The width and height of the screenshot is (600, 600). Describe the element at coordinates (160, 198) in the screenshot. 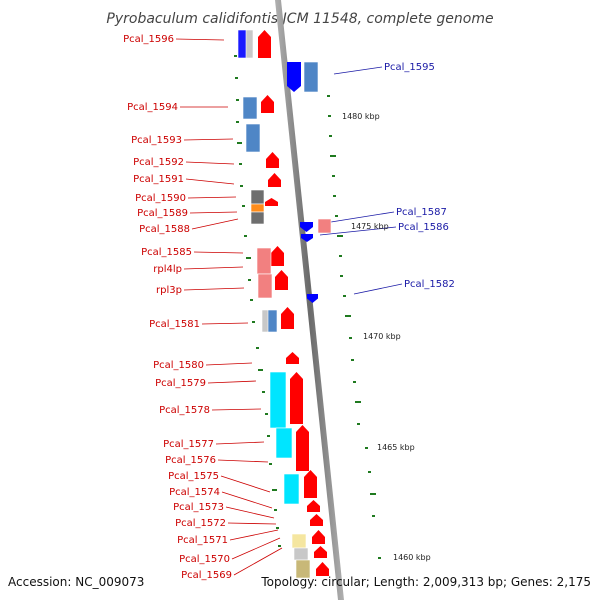

I see `gene-label: Pcal_1590` at that location.